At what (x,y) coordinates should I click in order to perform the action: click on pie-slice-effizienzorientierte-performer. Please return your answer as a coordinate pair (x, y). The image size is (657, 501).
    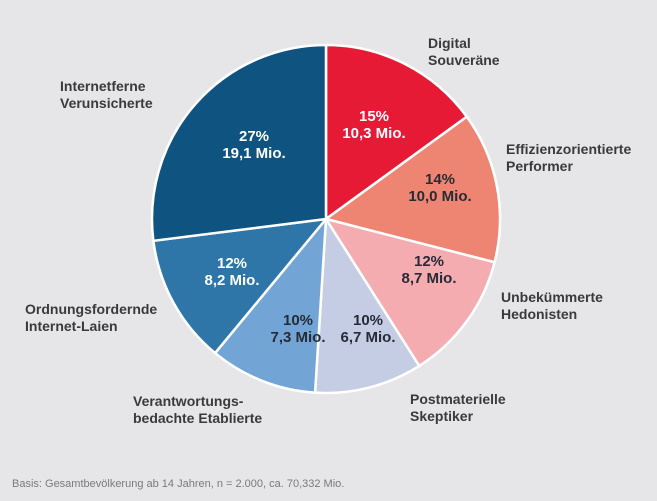
    Looking at the image, I should click on (413, 189).